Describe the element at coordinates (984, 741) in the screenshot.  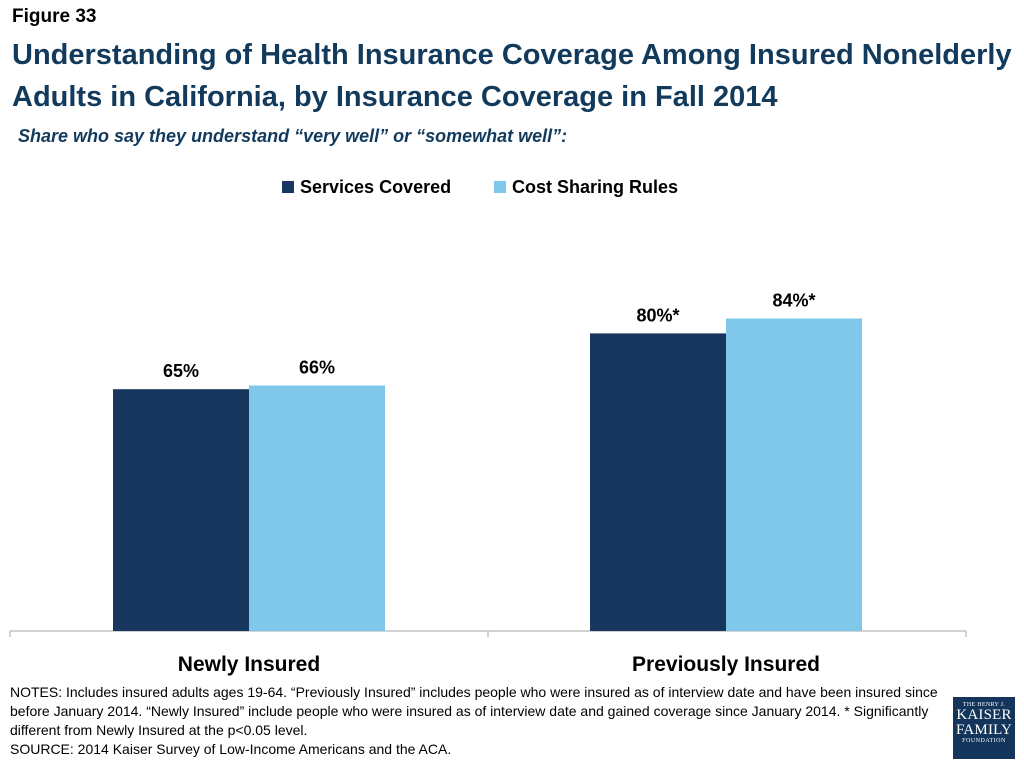
I see `logo-line-4: FOUNDATION` at that location.